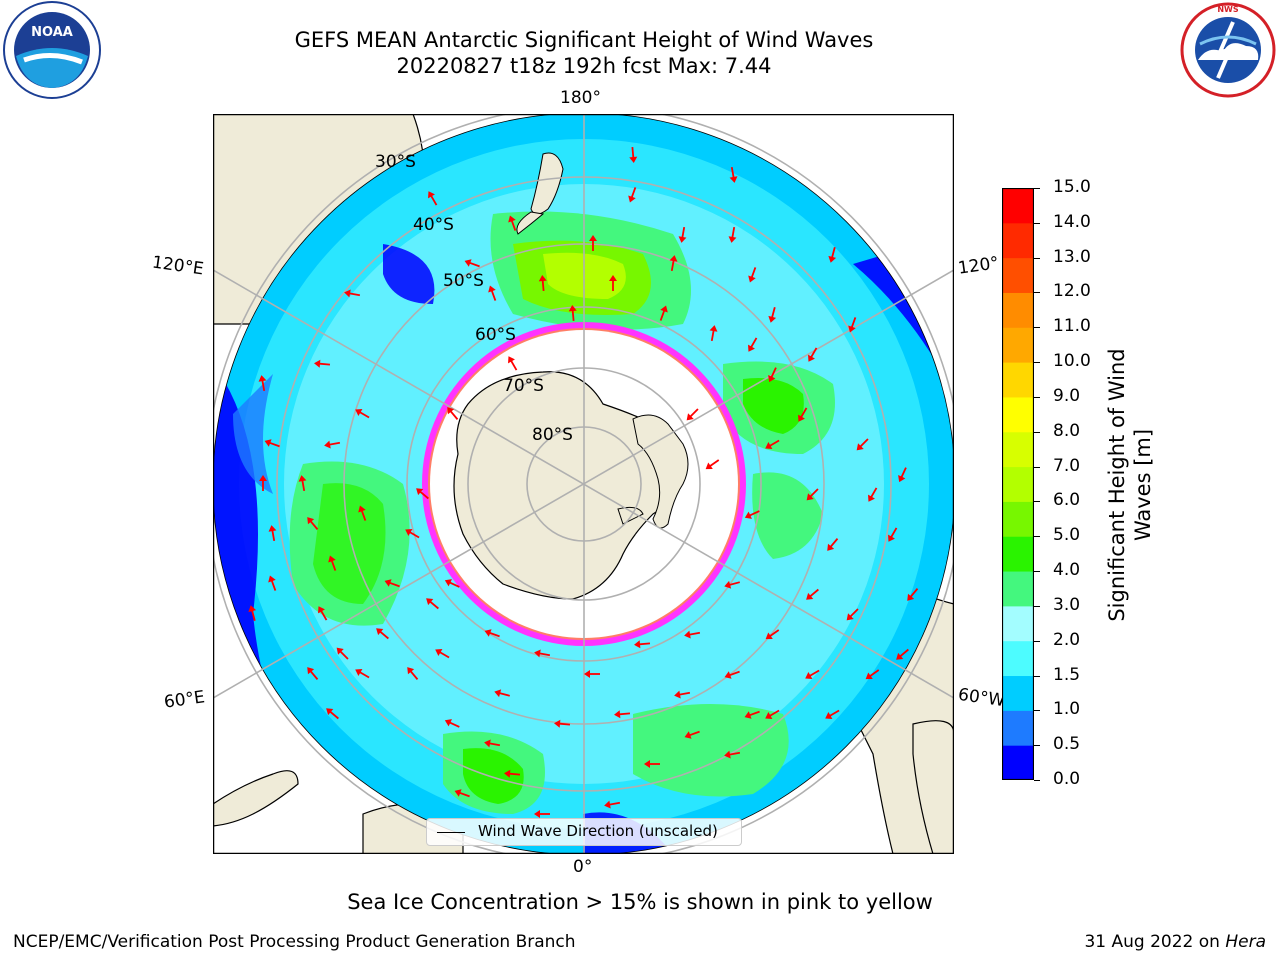 This screenshot has width=1280, height=960. I want to click on noaa-logo: NOAA, so click(52, 50).